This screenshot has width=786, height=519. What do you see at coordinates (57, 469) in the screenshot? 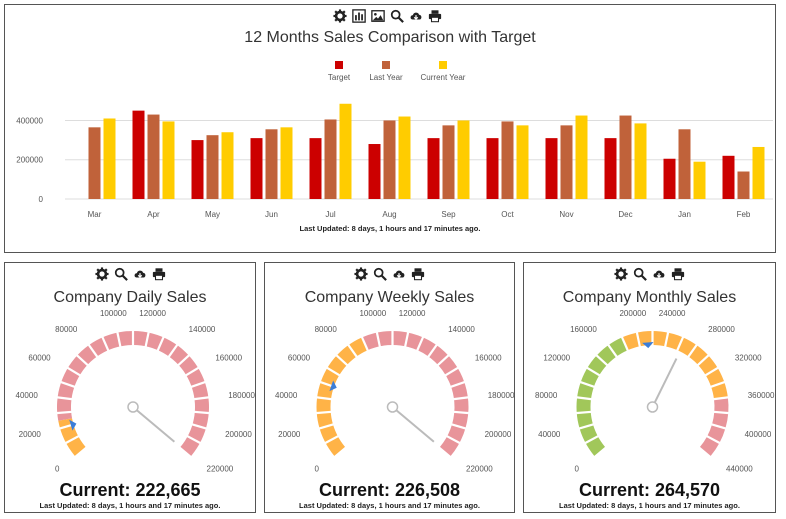
I see `gauge-tick-label: 0` at bounding box center [57, 469].